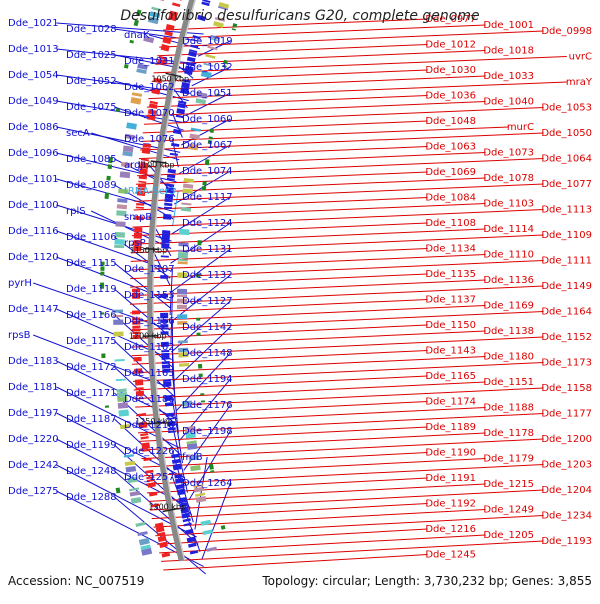 This screenshot has height=604, width=600. What do you see at coordinates (450, 453) in the screenshot?
I see `gene-label-right: Dde_1190` at bounding box center [450, 453].